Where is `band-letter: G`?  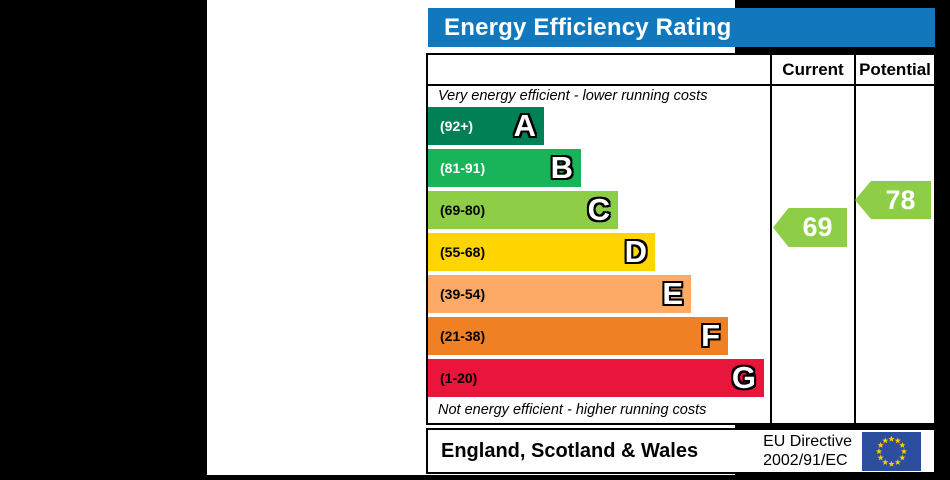 band-letter: G is located at coordinates (743, 377).